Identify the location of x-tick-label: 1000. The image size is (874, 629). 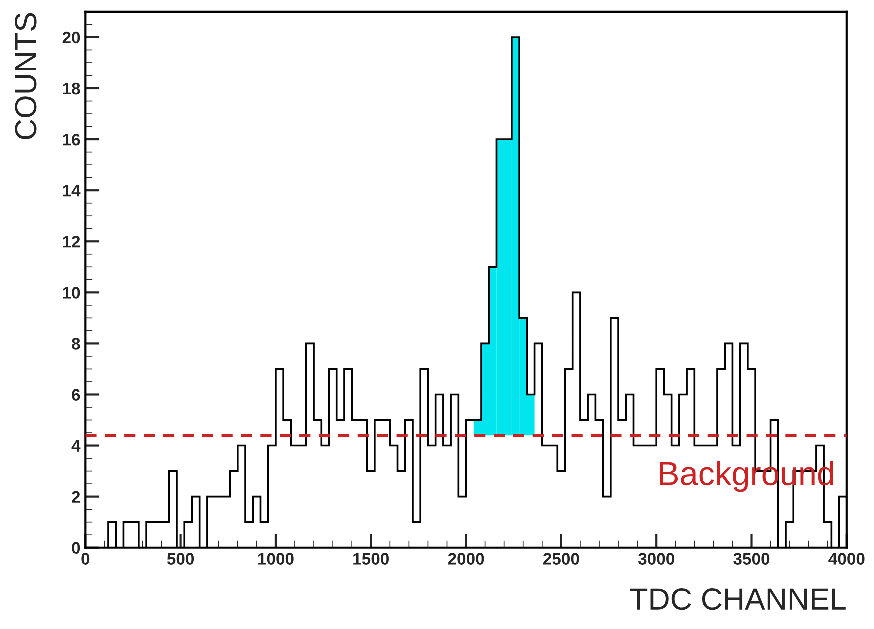
(276, 559).